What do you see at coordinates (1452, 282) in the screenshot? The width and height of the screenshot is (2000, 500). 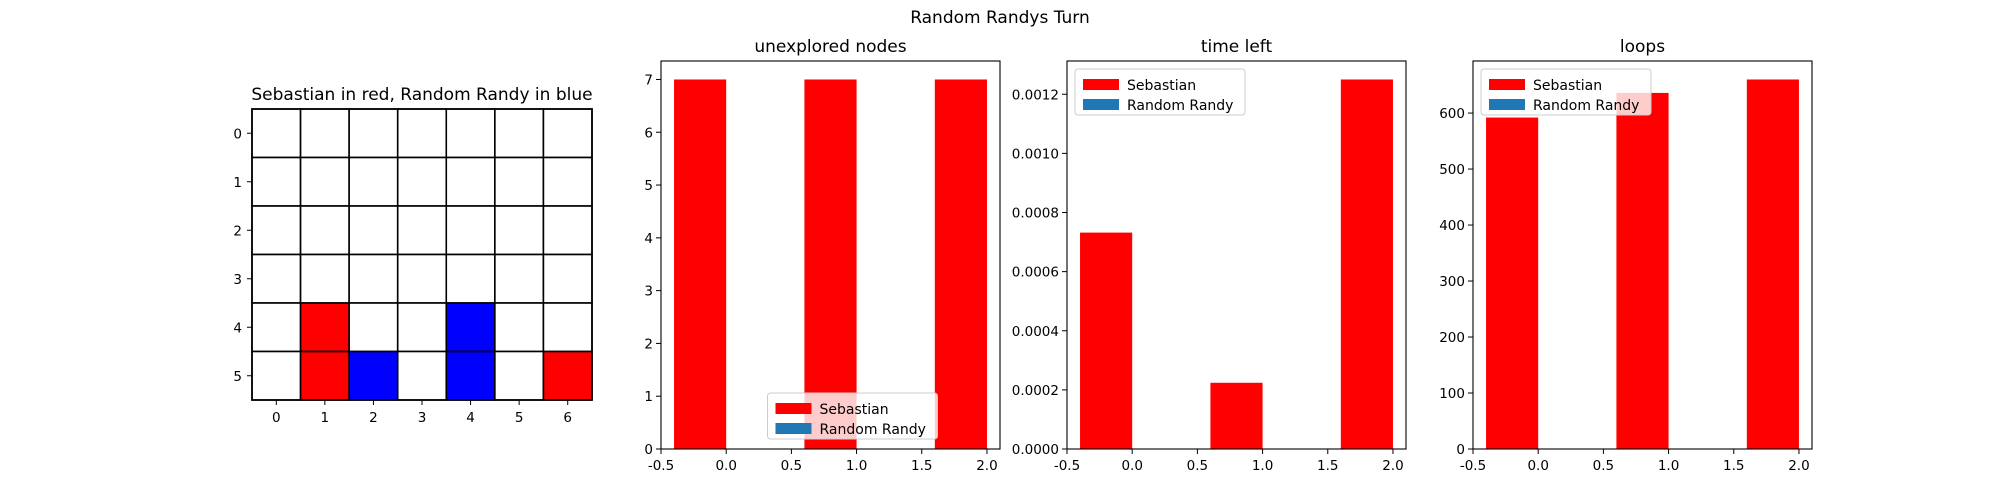 I see `ytick-label: 300` at bounding box center [1452, 282].